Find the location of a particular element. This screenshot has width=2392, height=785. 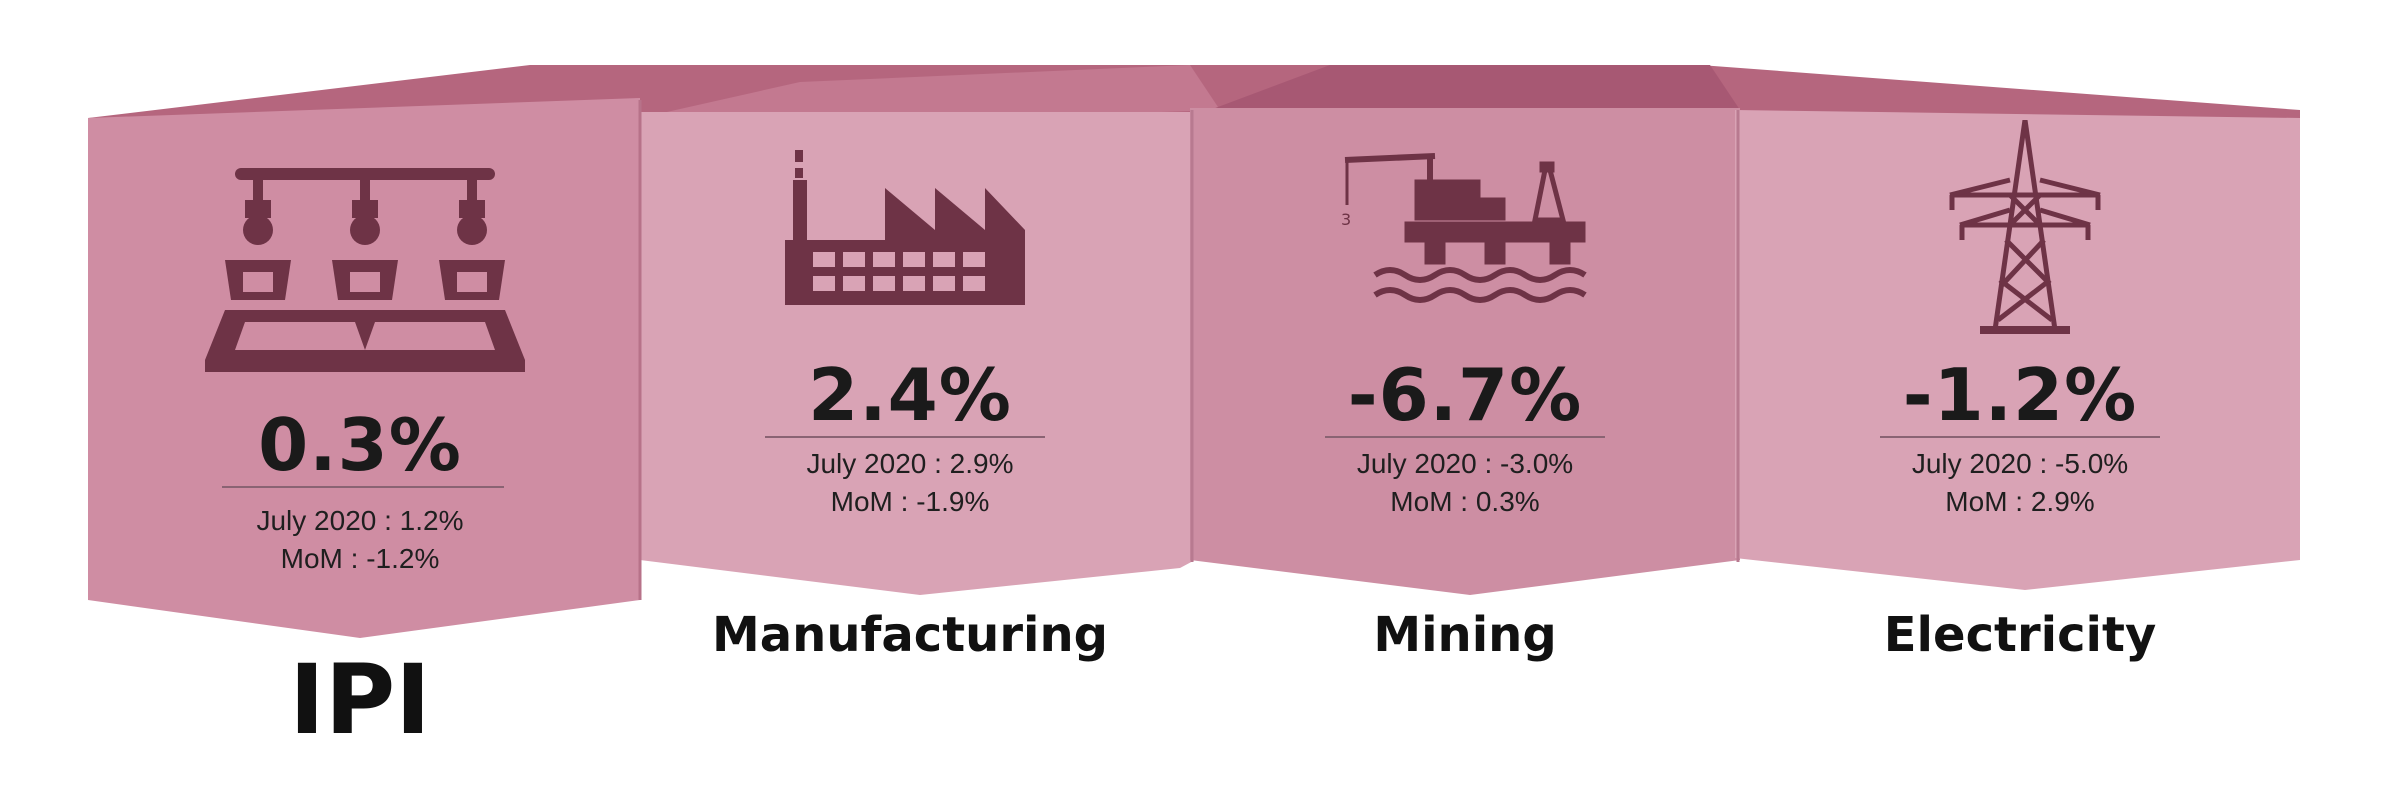

oil-rig-icon: 3 is located at coordinates (1464, 228).